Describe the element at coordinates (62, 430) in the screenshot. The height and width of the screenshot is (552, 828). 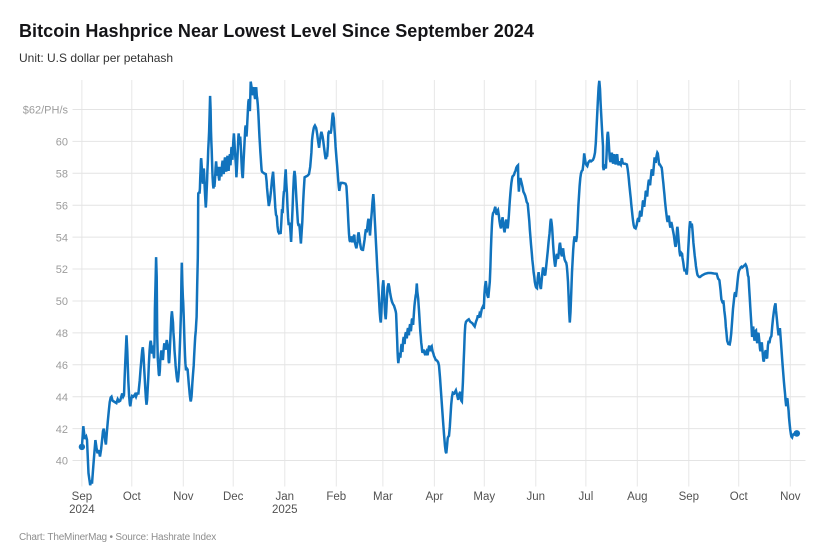
I see `svg-text: 42` at that location.